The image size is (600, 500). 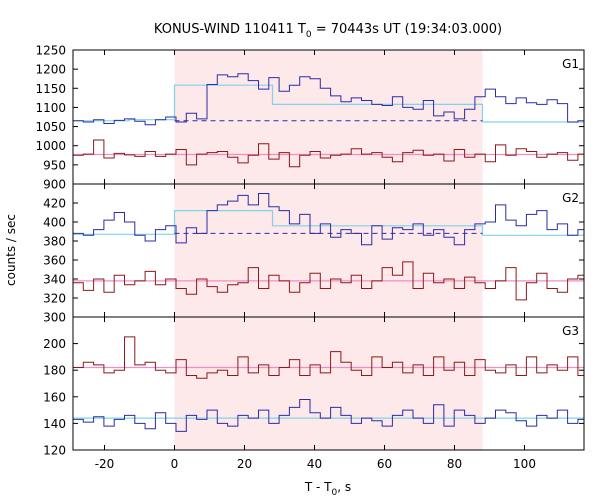 What do you see at coordinates (524, 464) in the screenshot?
I see `xtick-label: 100` at bounding box center [524, 464].